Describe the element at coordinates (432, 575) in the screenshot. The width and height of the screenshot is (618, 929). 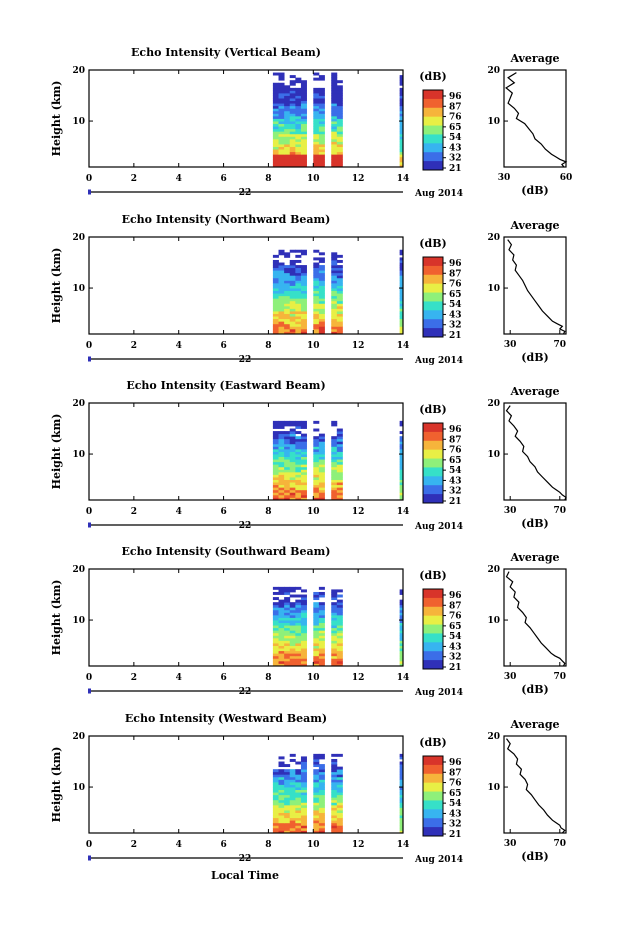
I see `colorbar-unit: (dB)` at that location.